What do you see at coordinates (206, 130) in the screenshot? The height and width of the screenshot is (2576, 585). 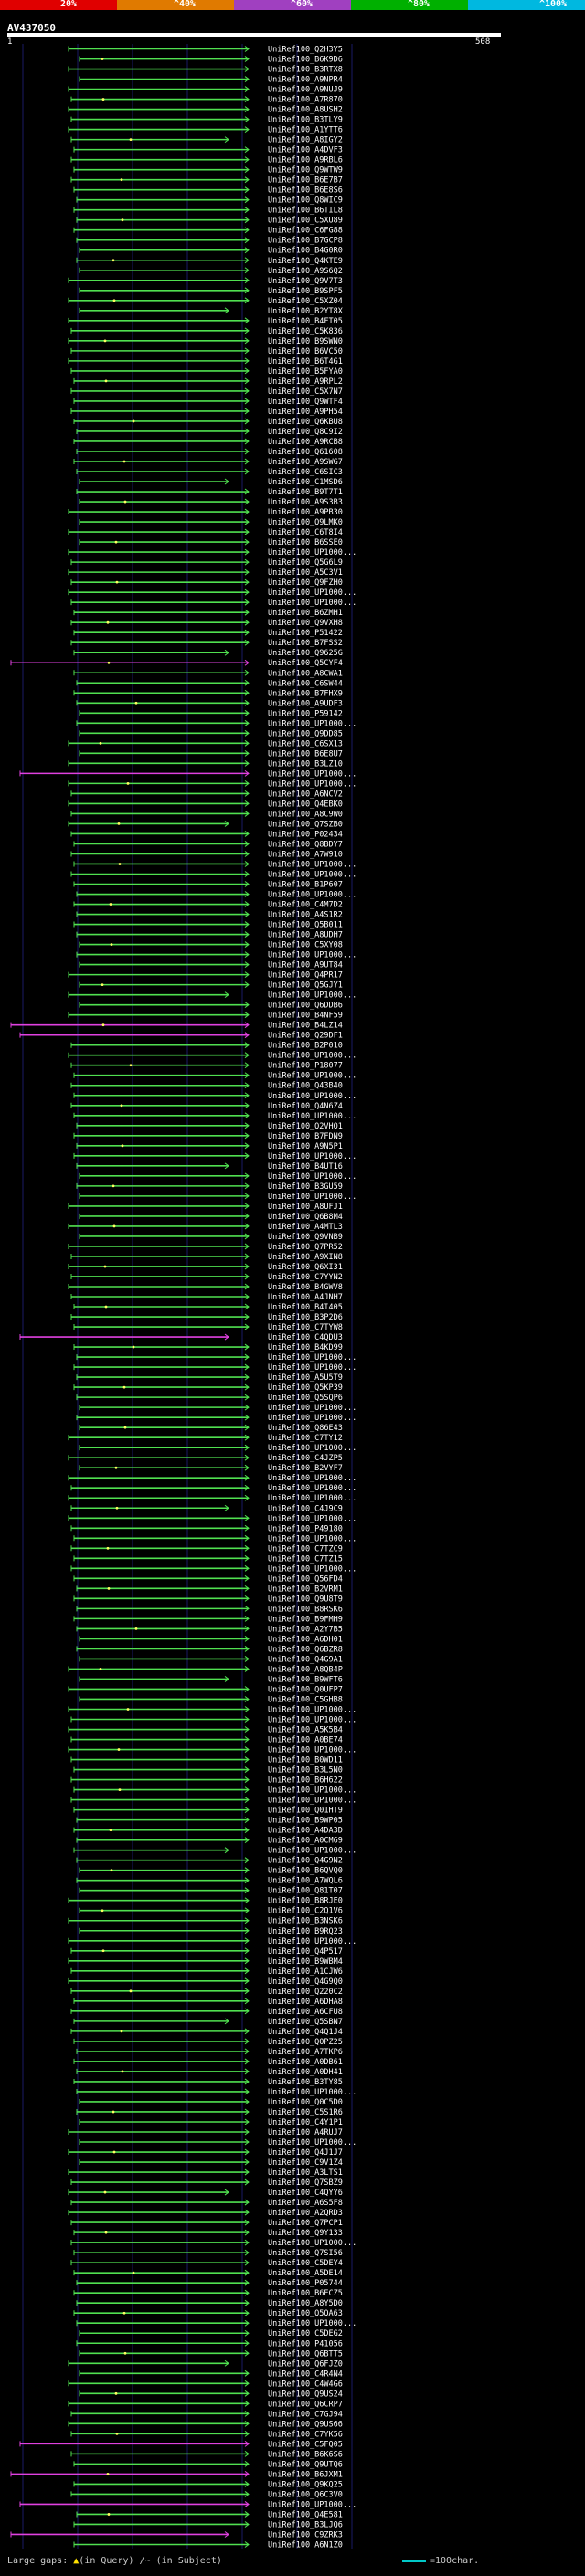 I see `hit-row: UniRef100_A1YTT6` at bounding box center [206, 130].